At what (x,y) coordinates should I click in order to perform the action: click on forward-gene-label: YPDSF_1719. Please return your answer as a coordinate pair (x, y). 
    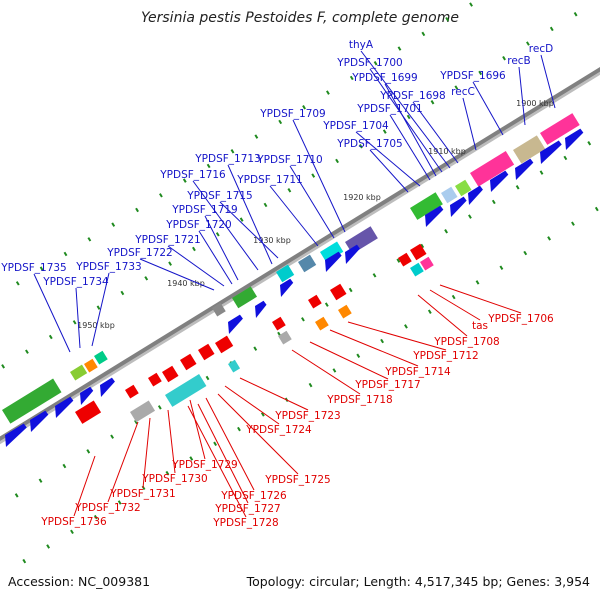
    Looking at the image, I should click on (204, 210).